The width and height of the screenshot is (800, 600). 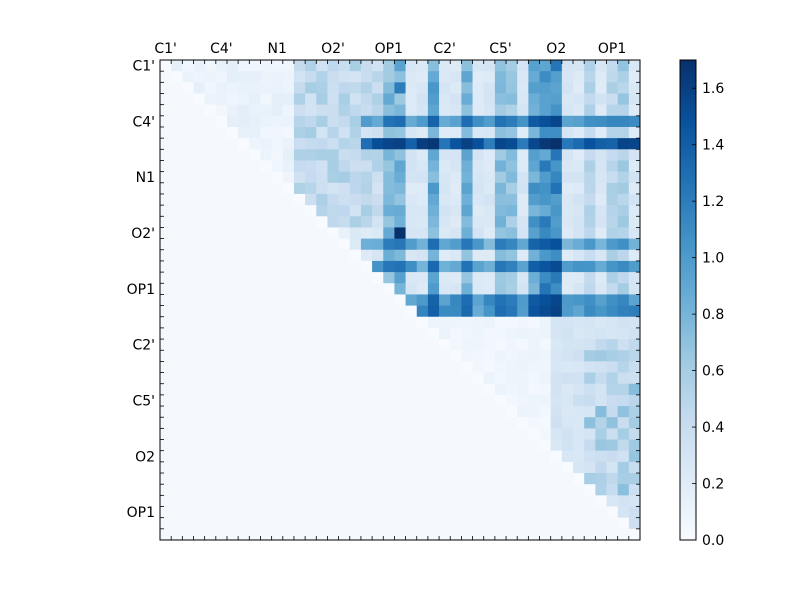 I want to click on colorbar-tick-label: 1.6, so click(x=713, y=89).